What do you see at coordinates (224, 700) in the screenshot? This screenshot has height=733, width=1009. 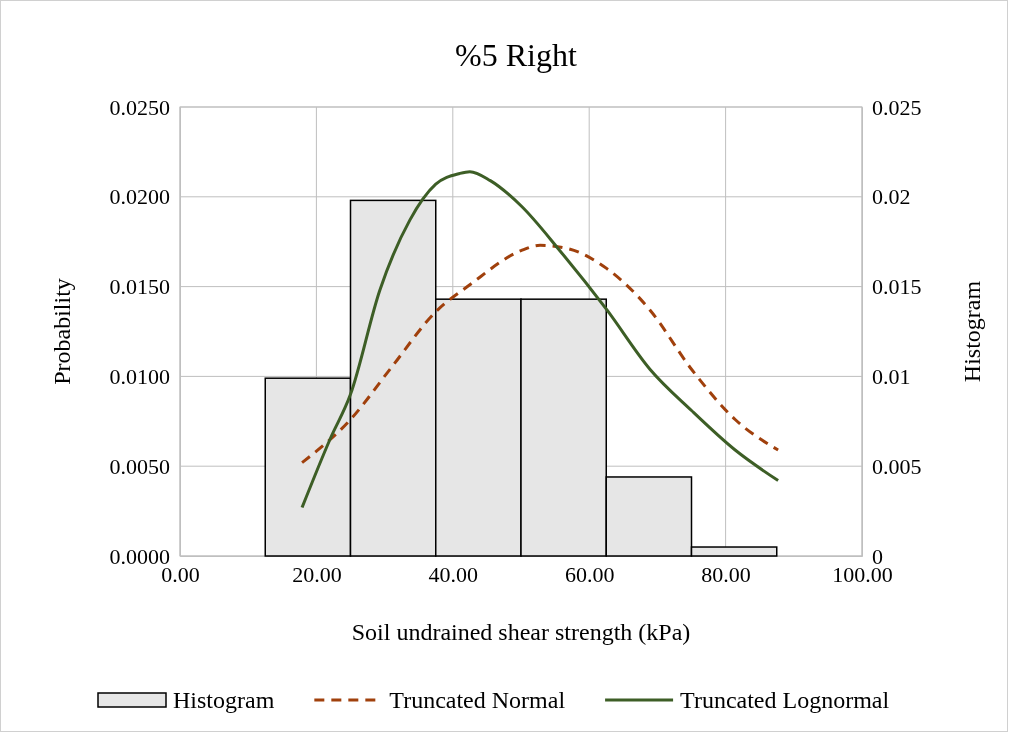 I see `legend-label: Histogram` at bounding box center [224, 700].